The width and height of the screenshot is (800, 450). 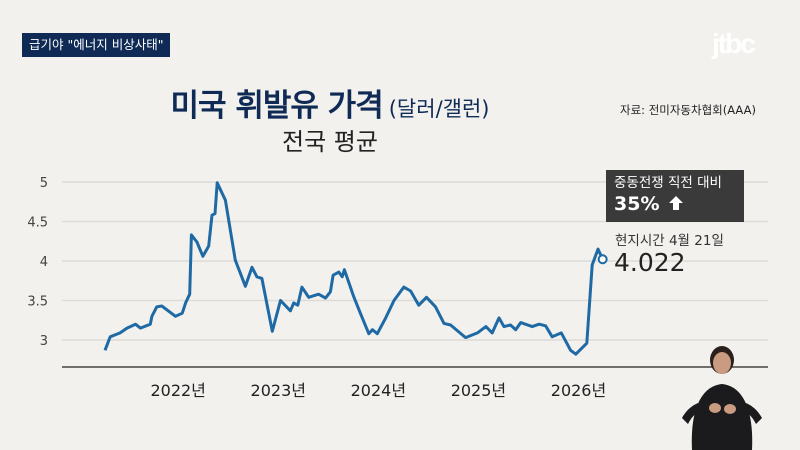 I want to click on callout-value: 35%, so click(x=637, y=204).